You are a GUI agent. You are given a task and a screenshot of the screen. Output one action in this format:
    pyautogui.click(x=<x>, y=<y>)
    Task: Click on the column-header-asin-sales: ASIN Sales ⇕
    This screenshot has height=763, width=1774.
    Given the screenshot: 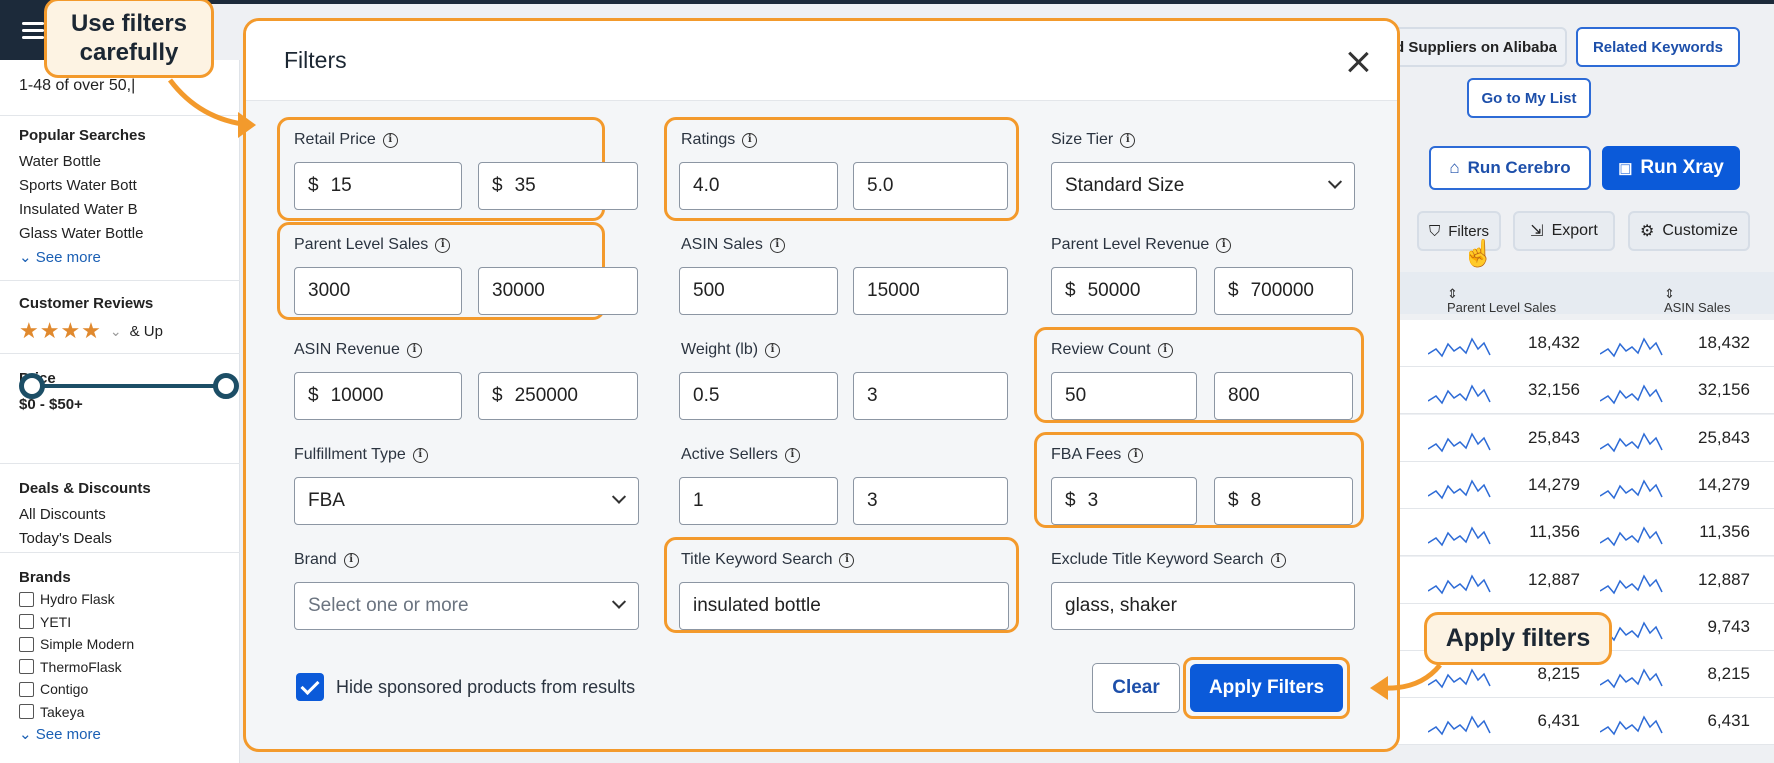 What is the action you would take?
    pyautogui.click(x=1697, y=300)
    